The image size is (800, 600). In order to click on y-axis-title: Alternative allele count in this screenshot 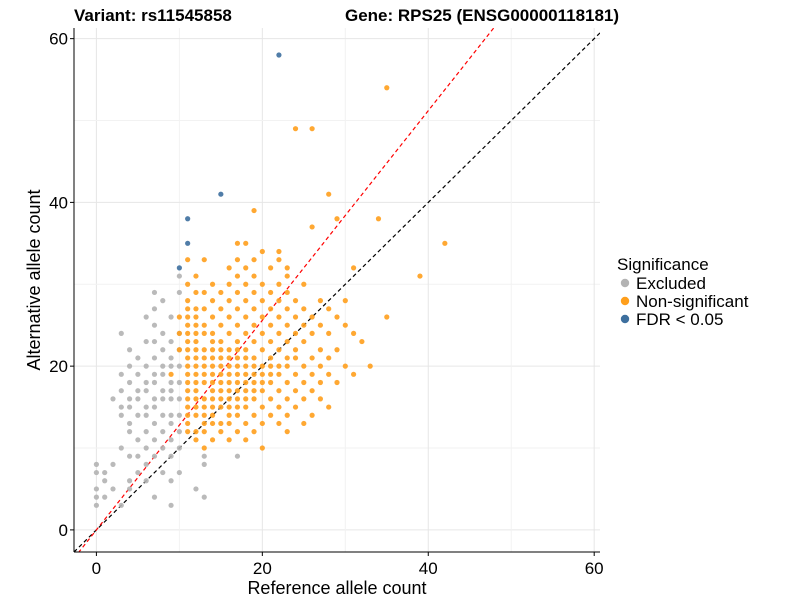, I will do `click(34, 279)`.